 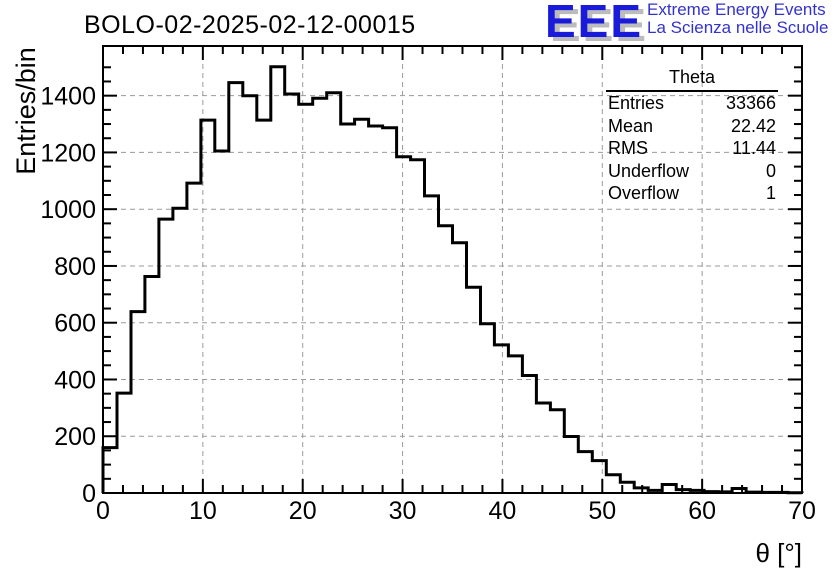 What do you see at coordinates (594, 23) in the screenshot?
I see `eee-logo-acronym: EEE` at bounding box center [594, 23].